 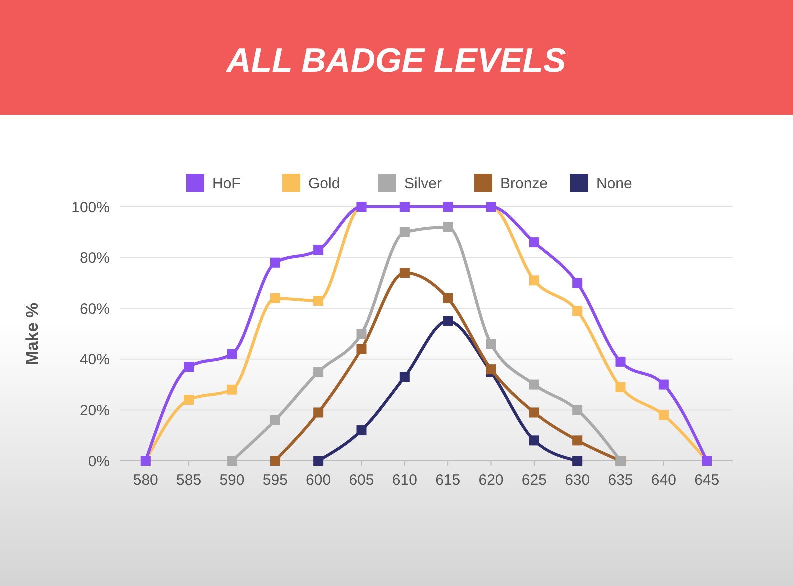 What do you see at coordinates (91, 207) in the screenshot?
I see `y-tick-label: 100%` at bounding box center [91, 207].